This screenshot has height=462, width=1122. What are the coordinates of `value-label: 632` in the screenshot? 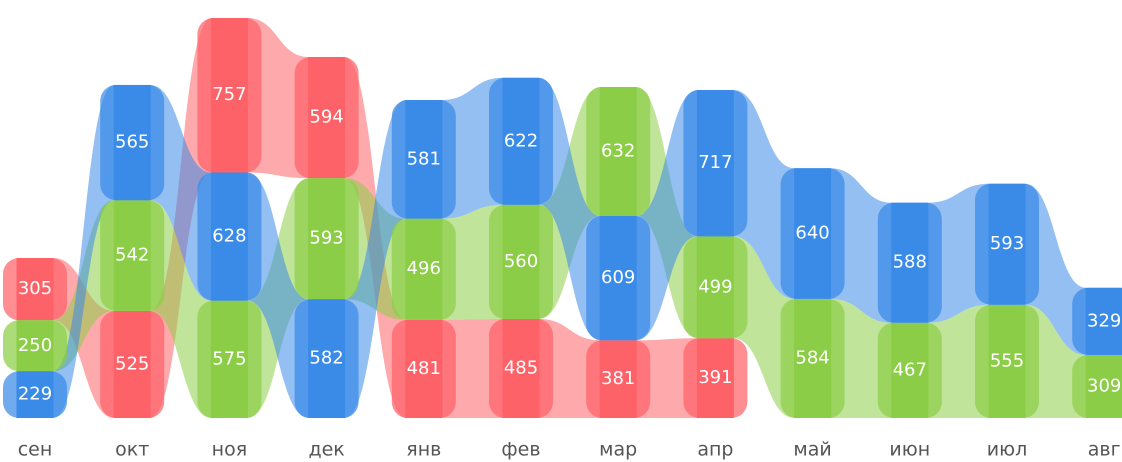 It's located at (618, 150).